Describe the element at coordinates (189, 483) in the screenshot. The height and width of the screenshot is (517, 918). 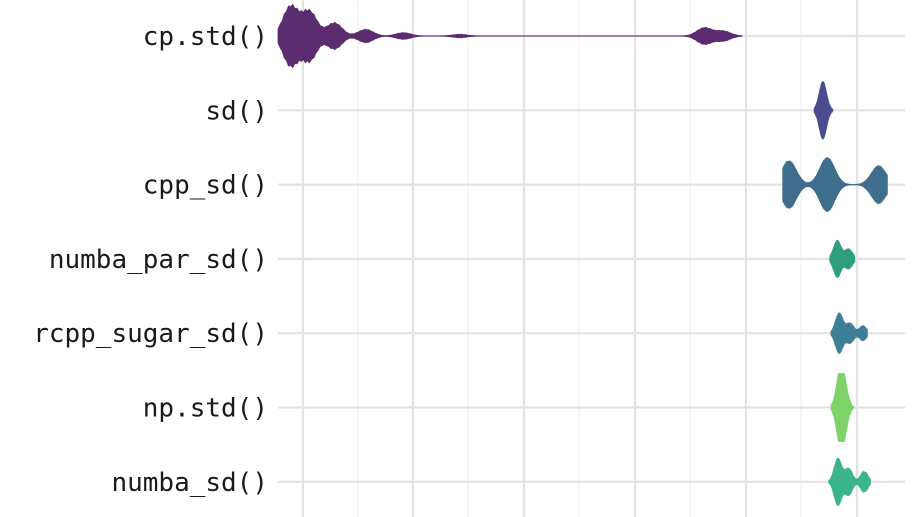
I see `y-tick-label-6: numba_sd()` at that location.